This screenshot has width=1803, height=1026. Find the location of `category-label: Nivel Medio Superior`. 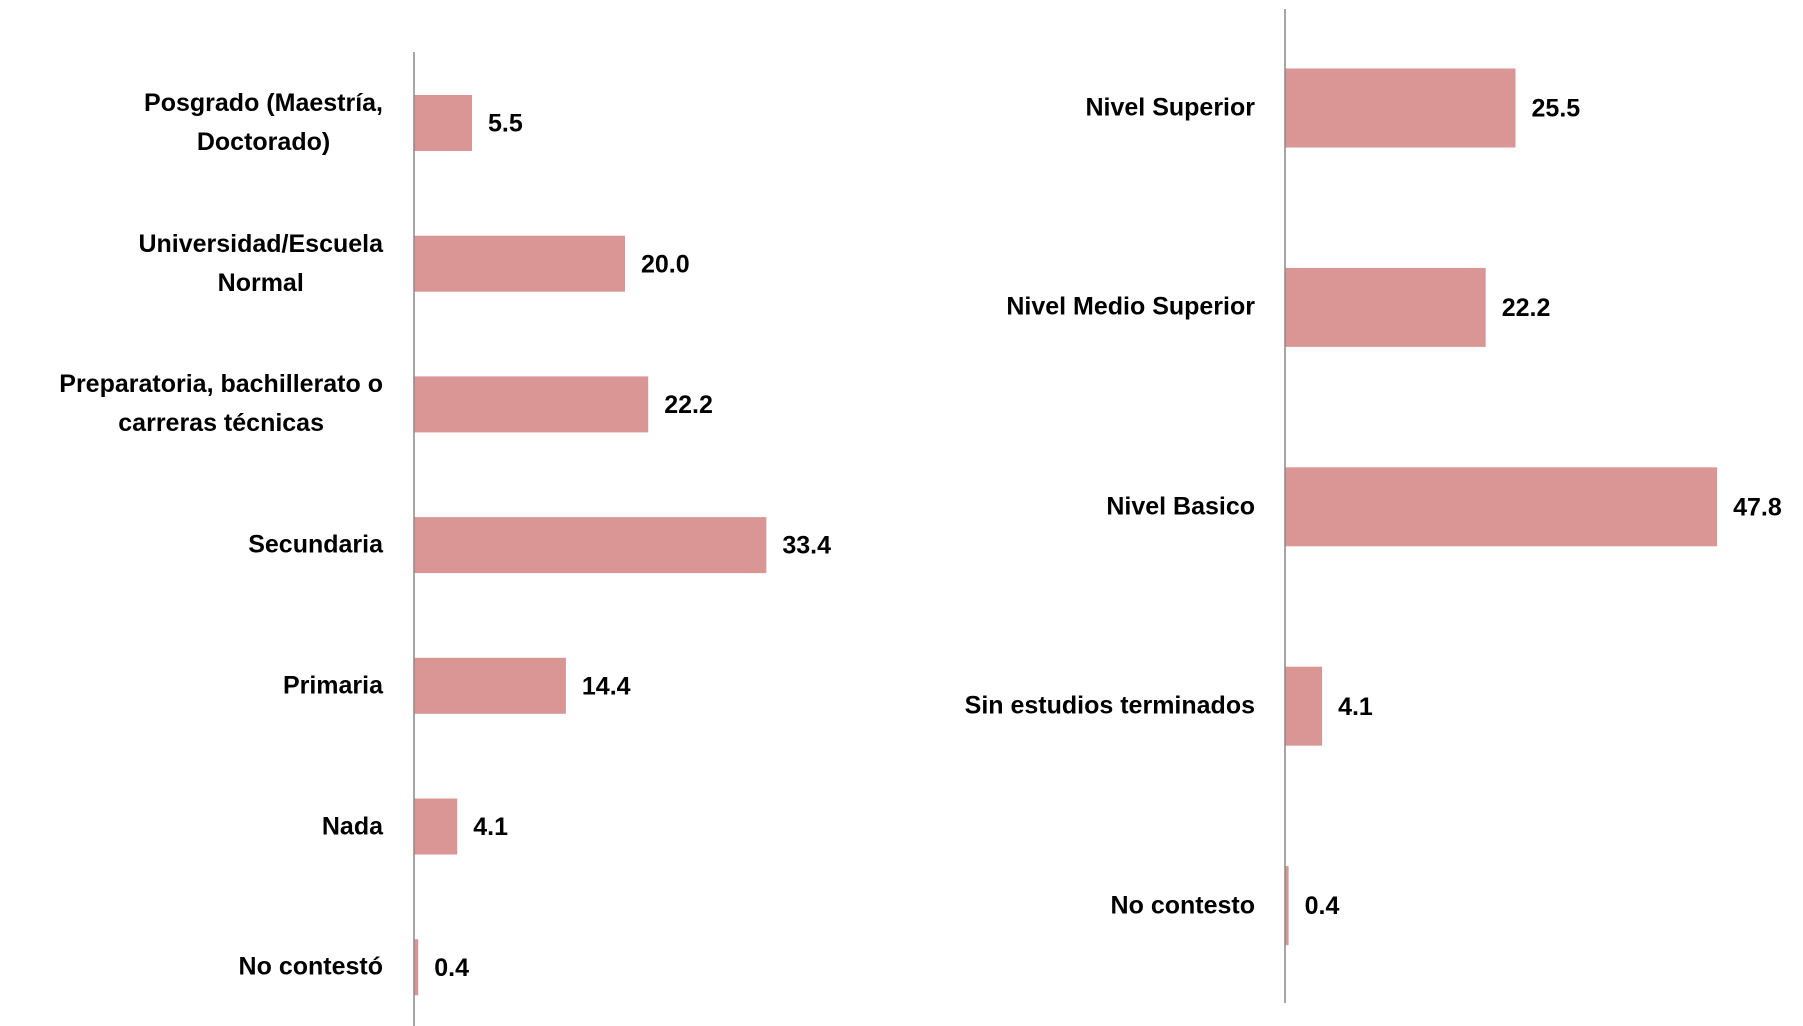

category-label: Nivel Medio Superior is located at coordinates (1130, 306).